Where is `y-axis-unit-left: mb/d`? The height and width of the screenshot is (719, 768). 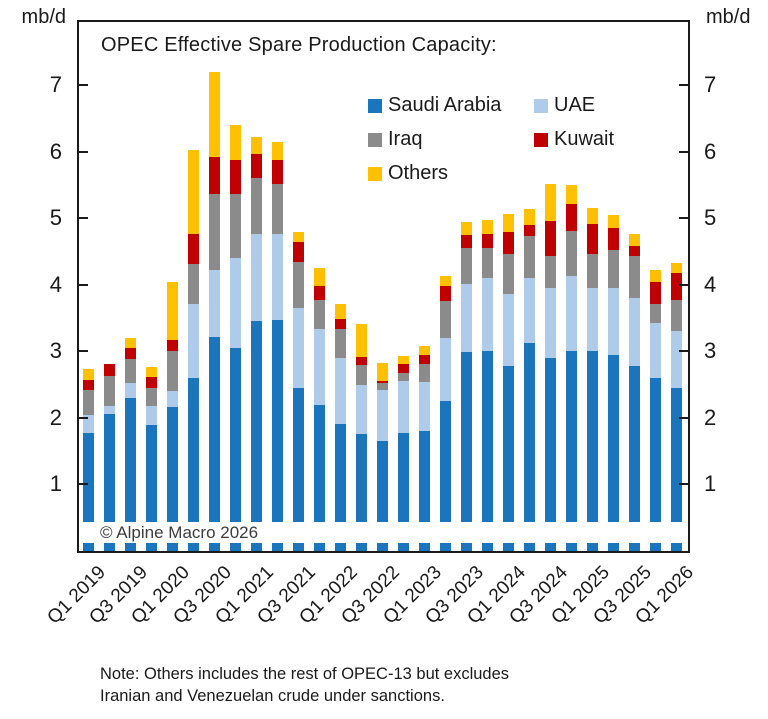
y-axis-unit-left: mb/d is located at coordinates (43, 17).